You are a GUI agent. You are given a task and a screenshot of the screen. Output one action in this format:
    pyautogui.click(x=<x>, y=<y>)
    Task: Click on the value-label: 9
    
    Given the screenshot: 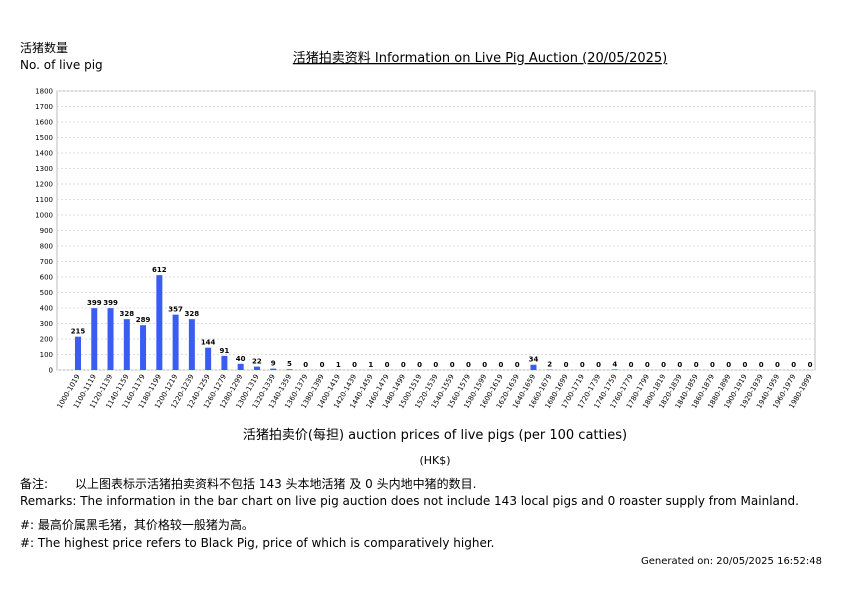 What is the action you would take?
    pyautogui.click(x=273, y=364)
    